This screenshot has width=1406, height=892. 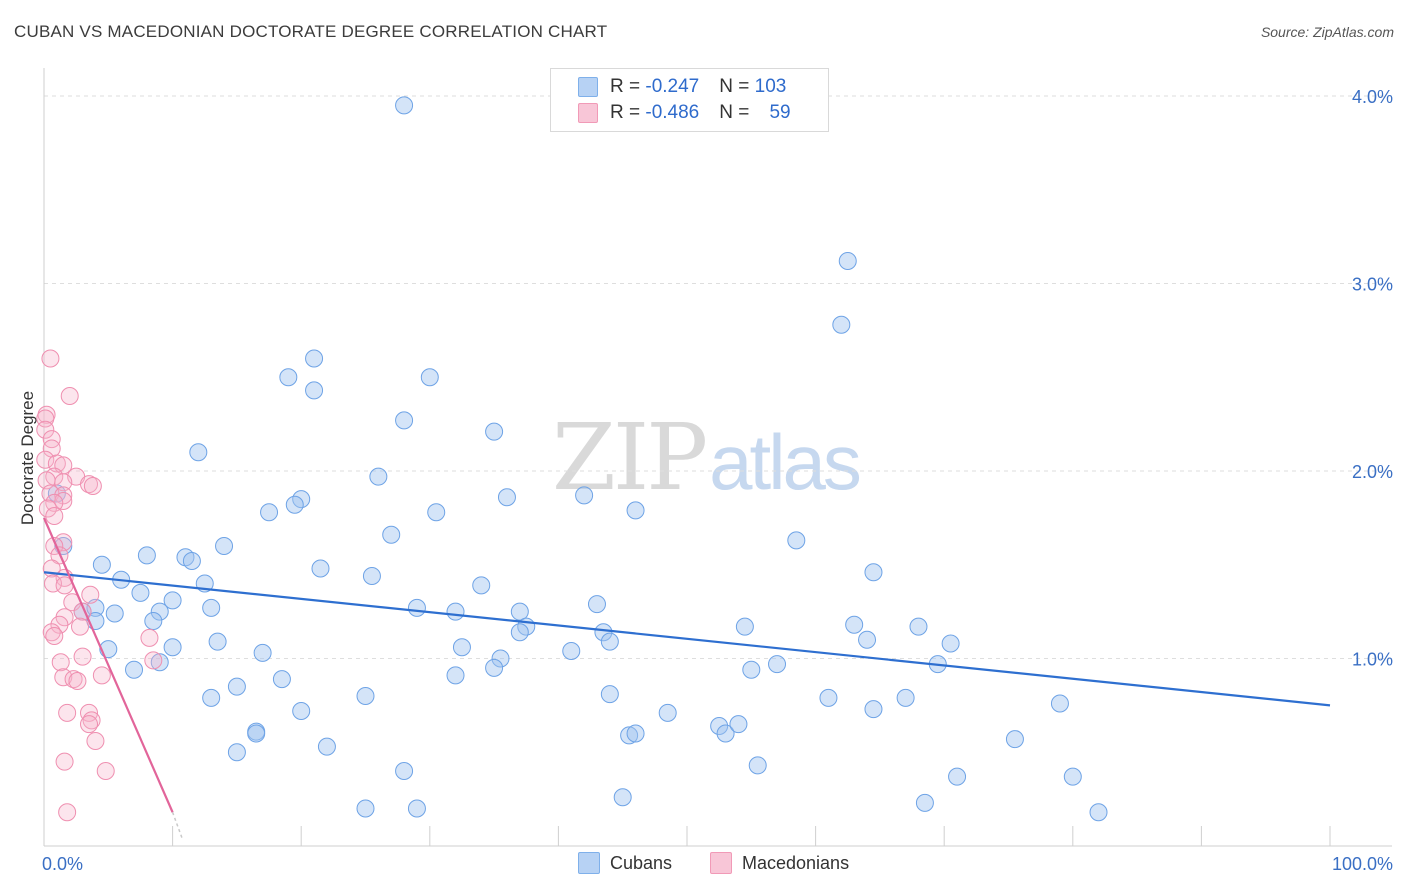 What do you see at coordinates (721, 863) in the screenshot?
I see `series-swatch-macedonians` at bounding box center [721, 863].